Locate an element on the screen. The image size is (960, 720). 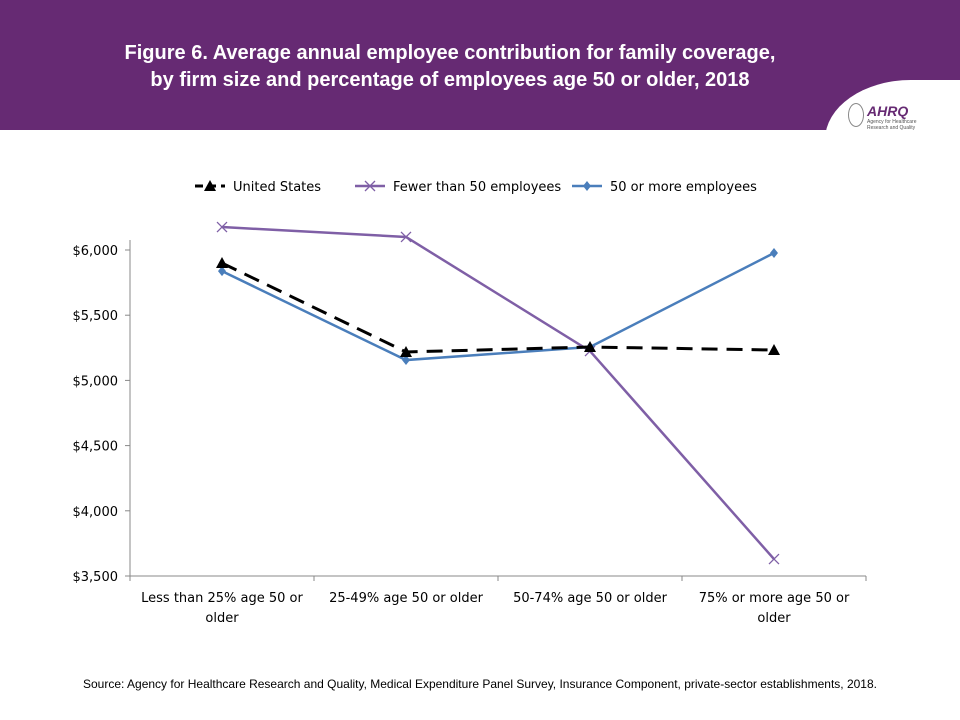
legend-label: 50 or more employees is located at coordinates (683, 187).